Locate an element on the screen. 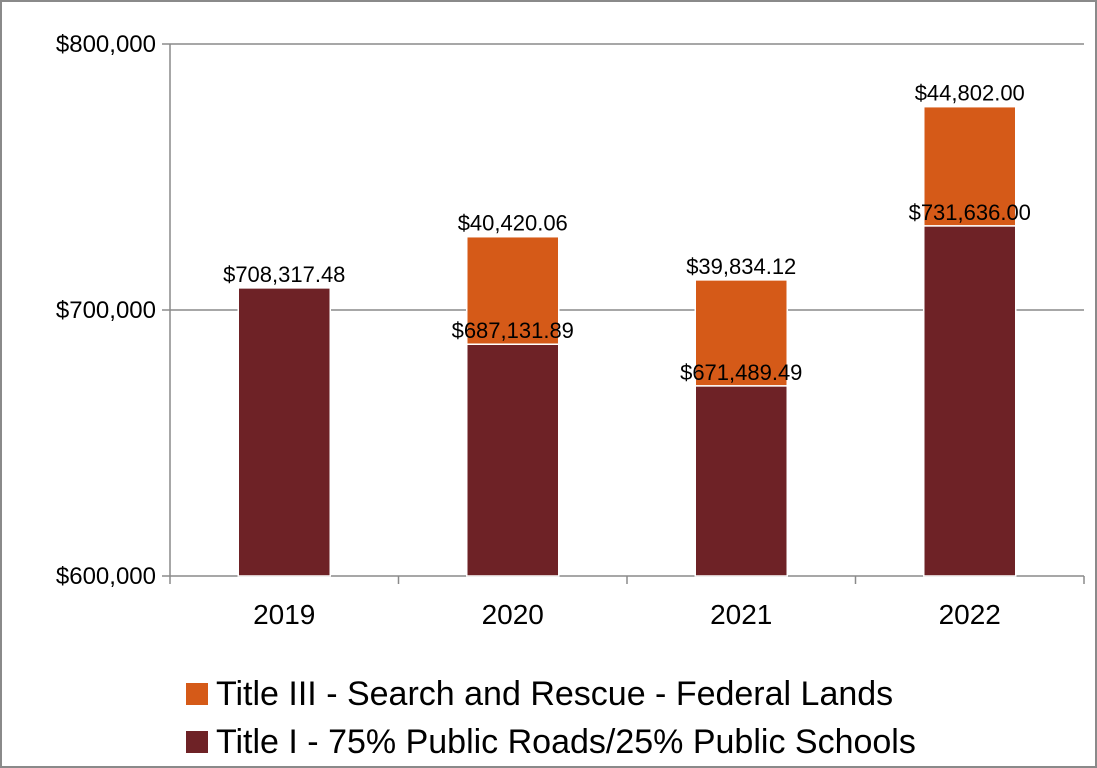 The image size is (1097, 768). data-label: $708,317.48 is located at coordinates (284, 274).